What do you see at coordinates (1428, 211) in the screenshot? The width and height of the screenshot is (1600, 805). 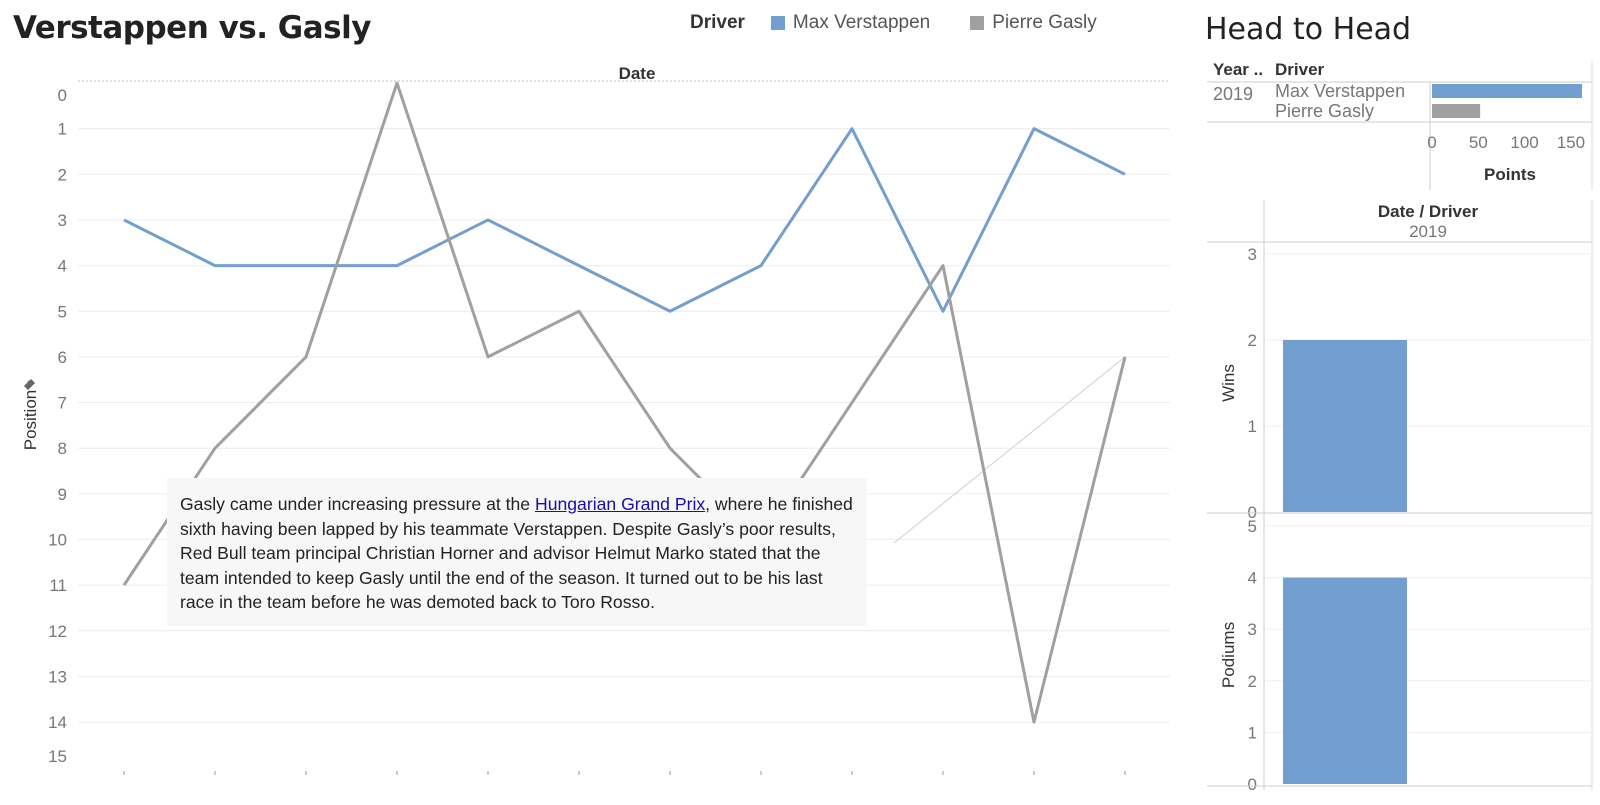 I see `wp-header: Date / Driver` at bounding box center [1428, 211].